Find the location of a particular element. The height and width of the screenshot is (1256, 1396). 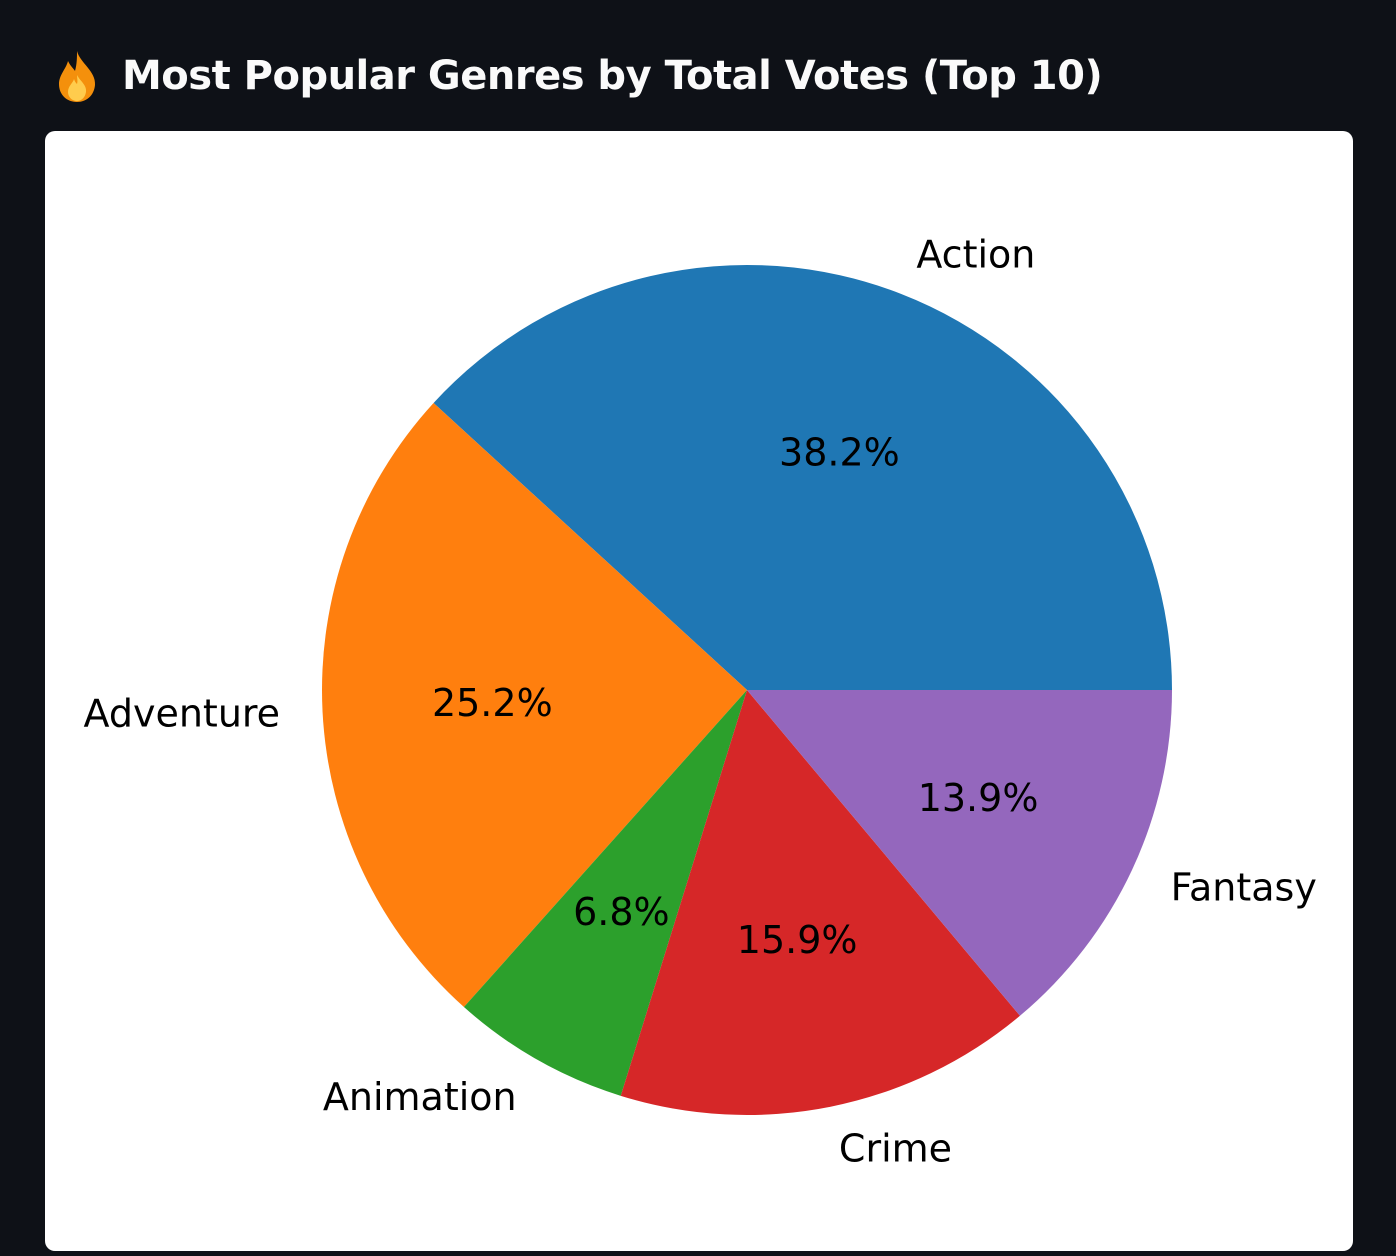

slice-label-adventure: Adventure is located at coordinates (182, 713).